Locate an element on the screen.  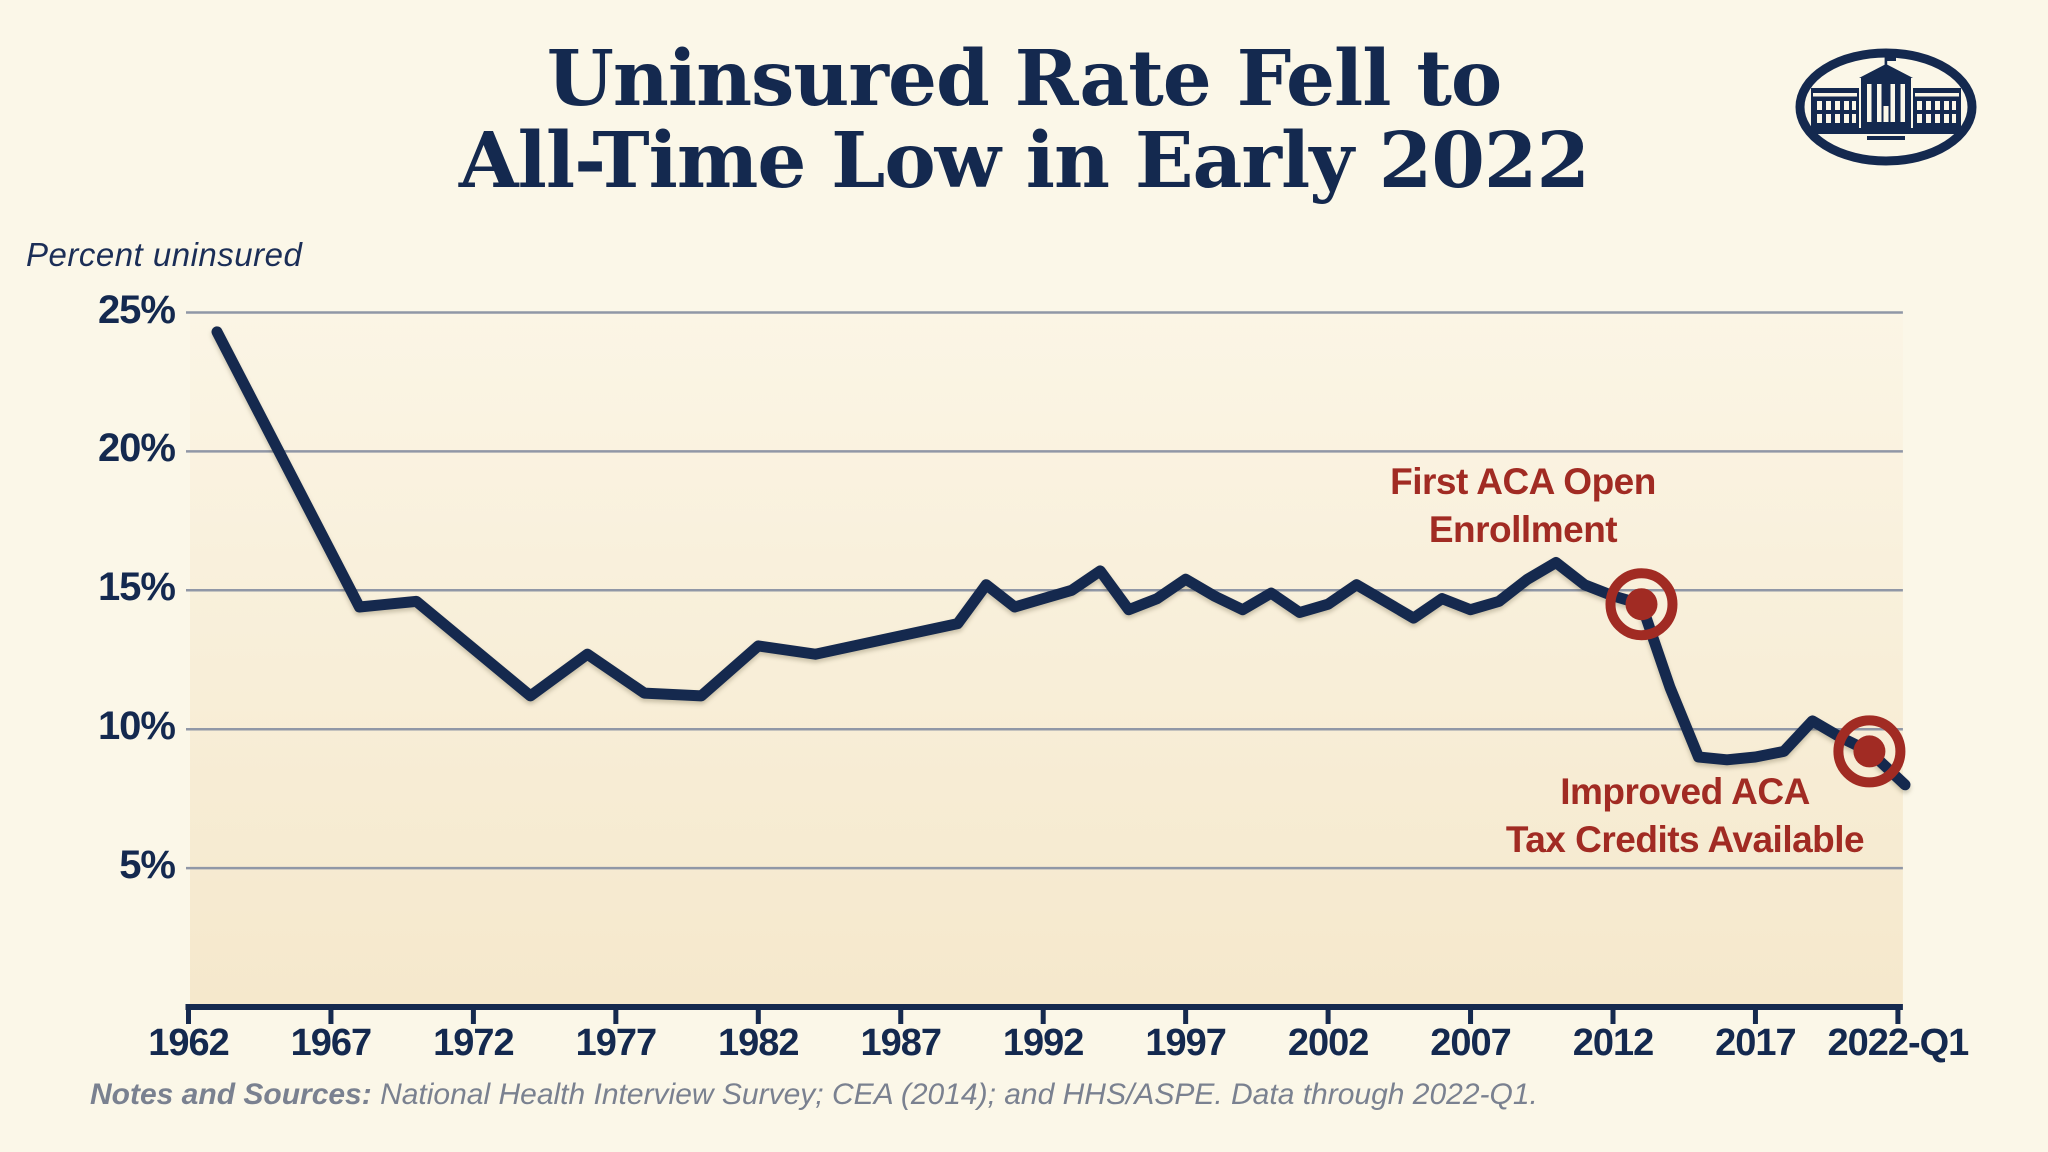
title-line-2: All-Time Low in Early 2022 is located at coordinates (1024, 161).